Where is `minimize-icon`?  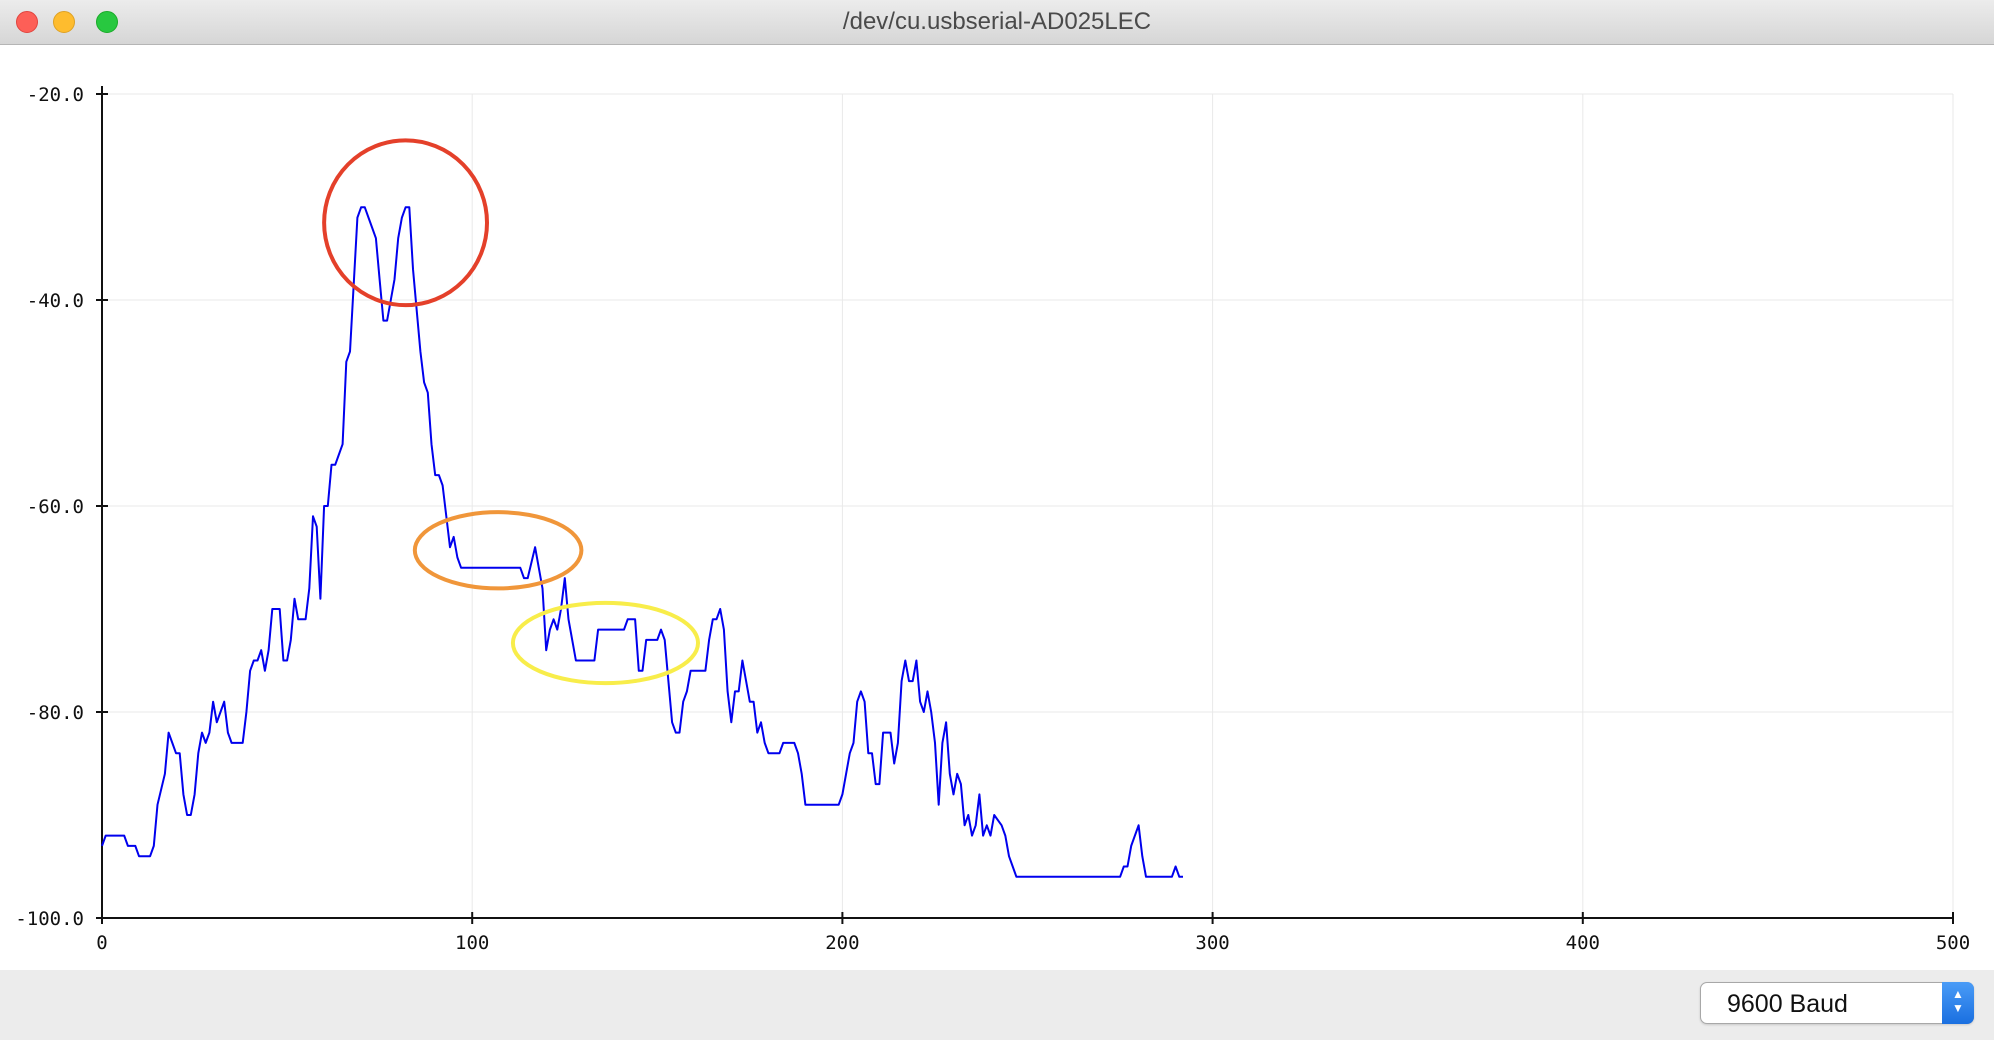 minimize-icon is located at coordinates (64, 22).